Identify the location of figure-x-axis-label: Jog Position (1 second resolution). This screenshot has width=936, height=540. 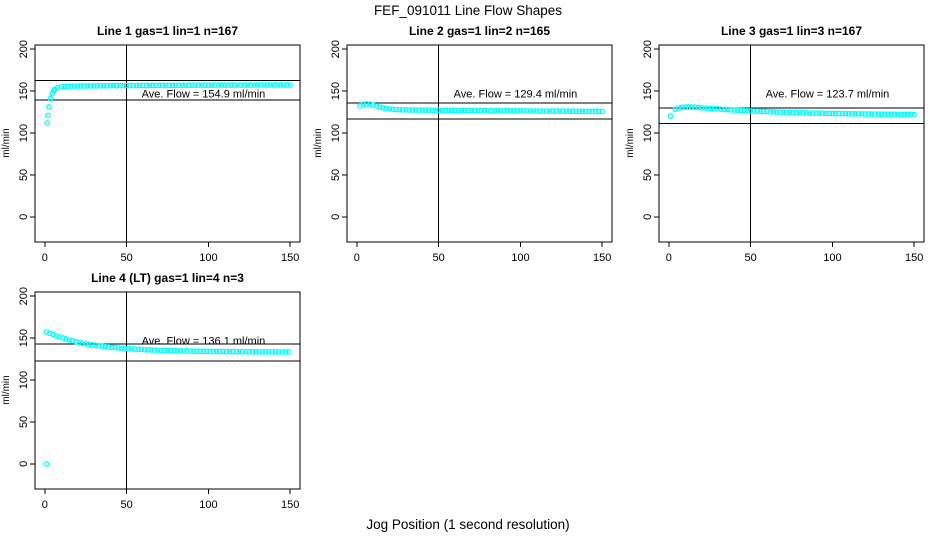
(468, 524).